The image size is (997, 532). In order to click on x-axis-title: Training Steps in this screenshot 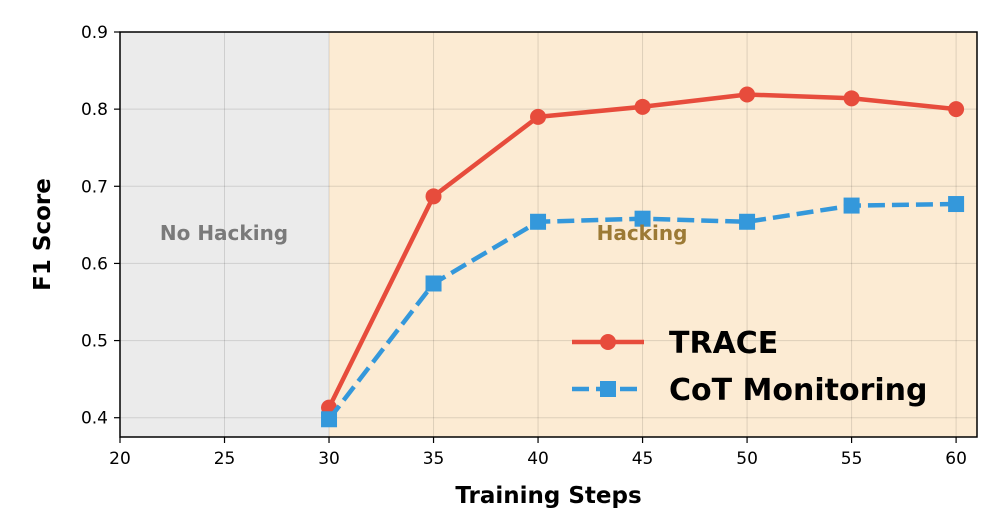, I will do `click(548, 496)`.